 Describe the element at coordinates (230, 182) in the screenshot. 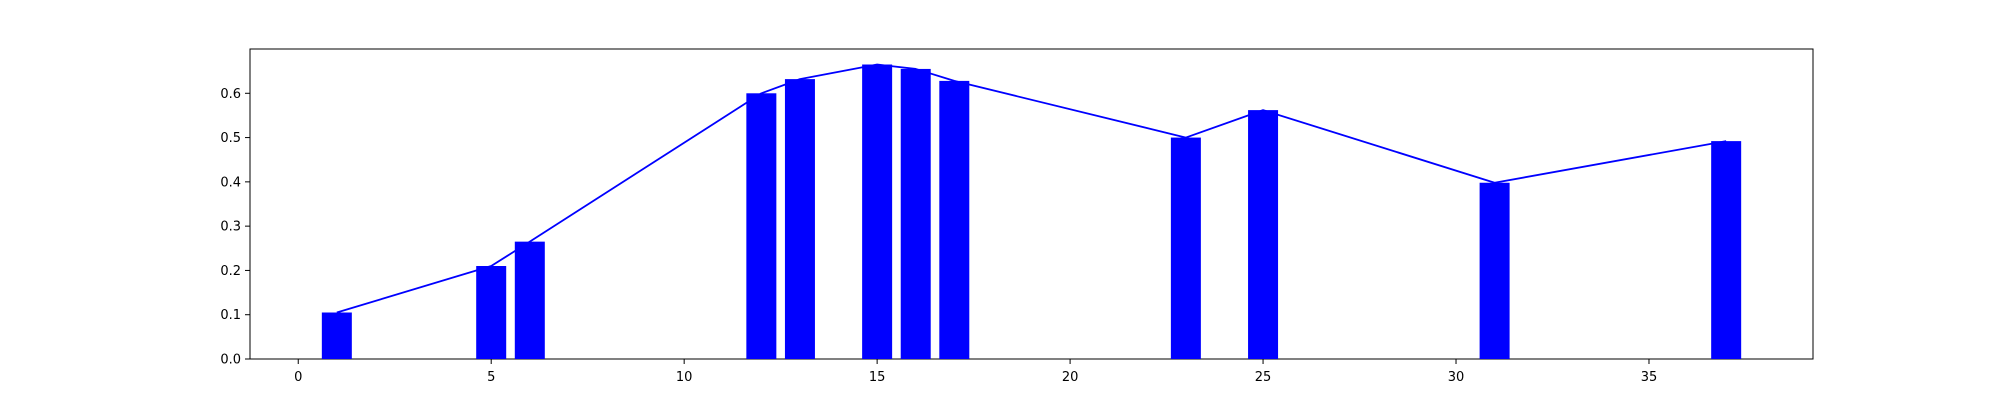

I see `y-tick-label-0-4: 0.4` at that location.